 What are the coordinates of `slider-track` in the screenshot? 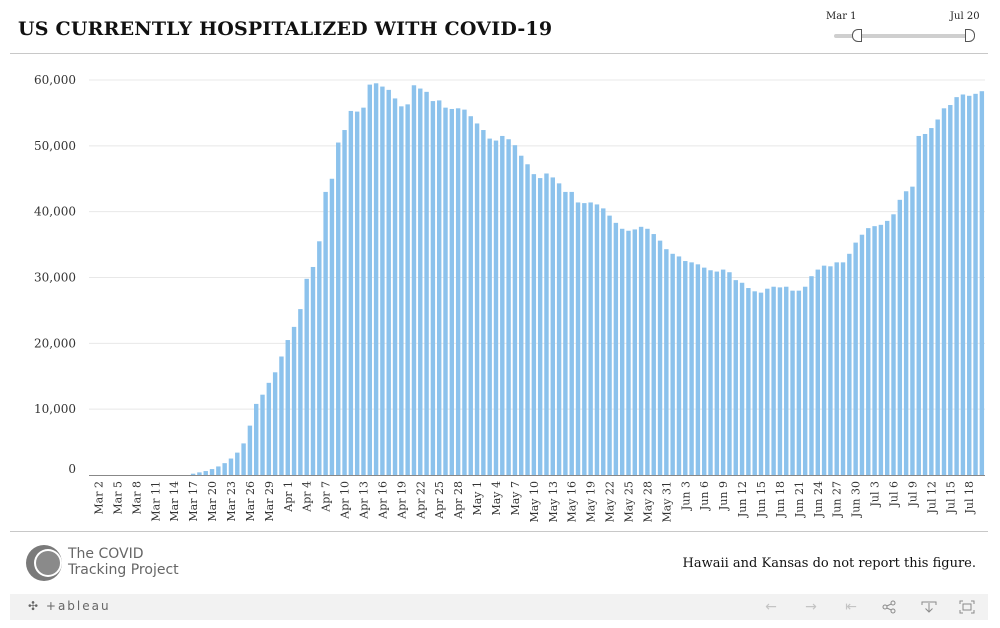 It's located at (903, 36).